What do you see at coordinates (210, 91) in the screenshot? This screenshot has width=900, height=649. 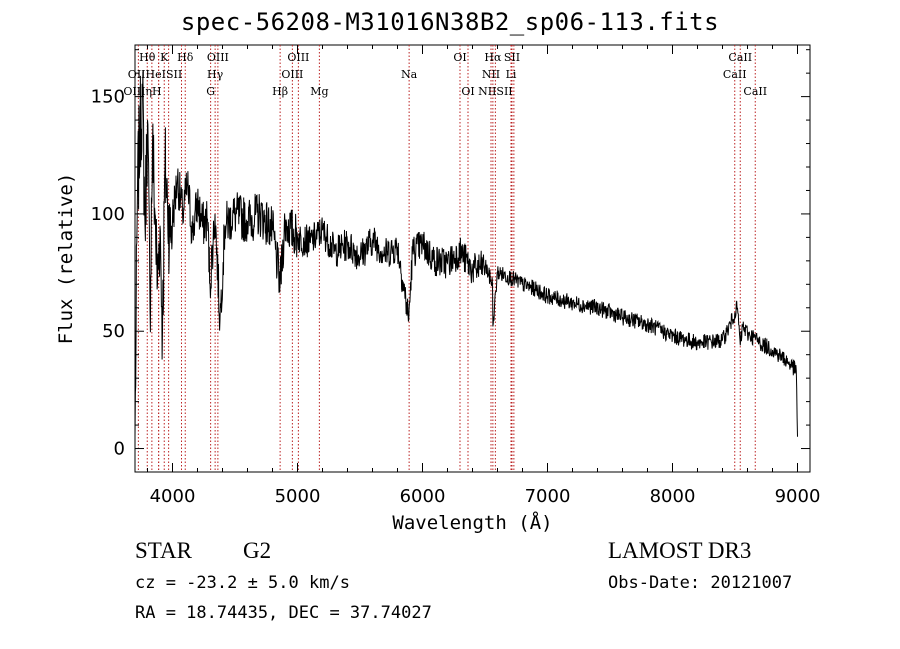 I see `line-label: G` at bounding box center [210, 91].